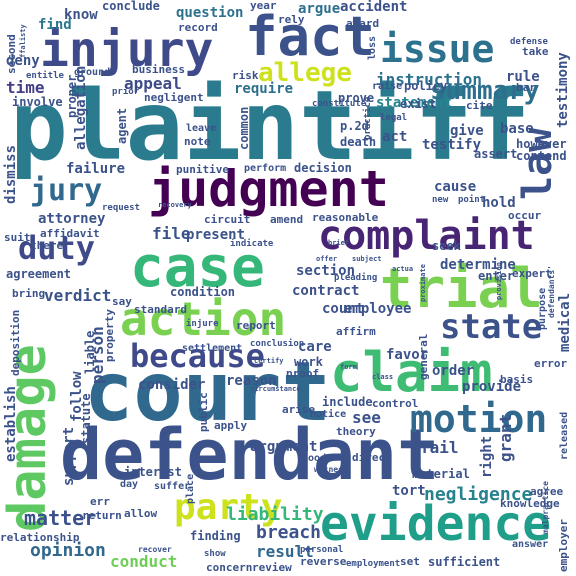 The image size is (576, 576). What do you see at coordinates (55, 25) in the screenshot?
I see `word-find: find` at bounding box center [55, 25].